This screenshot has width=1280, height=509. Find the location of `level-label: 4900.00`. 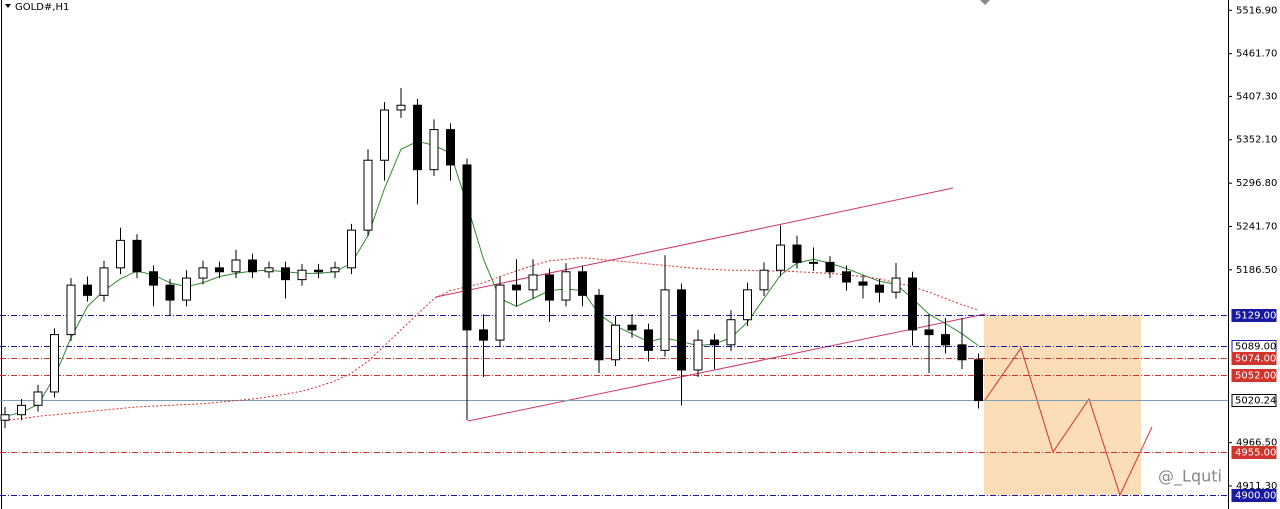

level-label: 4900.00 is located at coordinates (1255, 496).